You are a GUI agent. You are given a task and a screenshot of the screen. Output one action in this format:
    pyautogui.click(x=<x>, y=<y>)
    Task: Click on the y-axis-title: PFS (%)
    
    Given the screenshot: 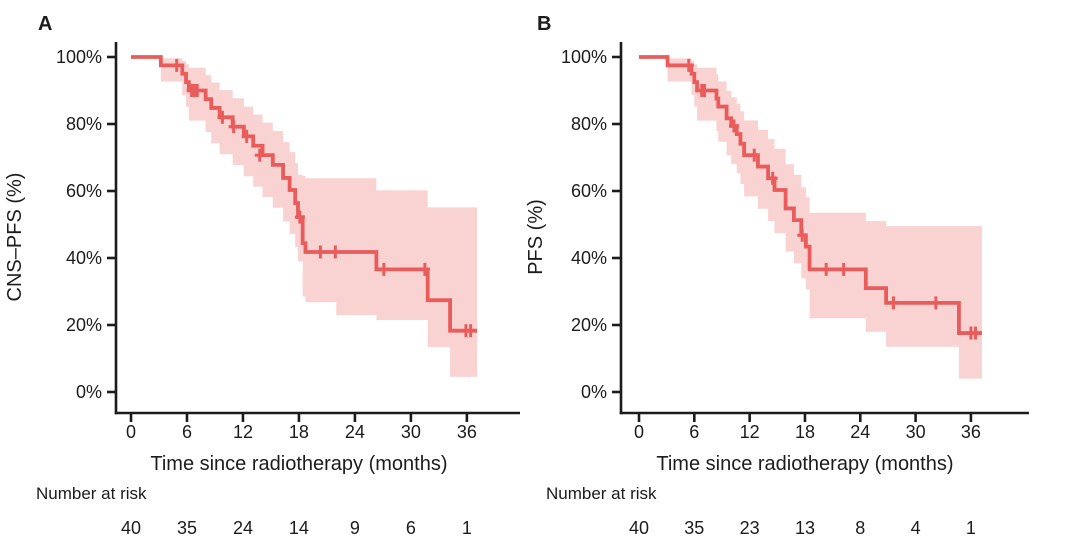 What is the action you would take?
    pyautogui.click(x=536, y=237)
    